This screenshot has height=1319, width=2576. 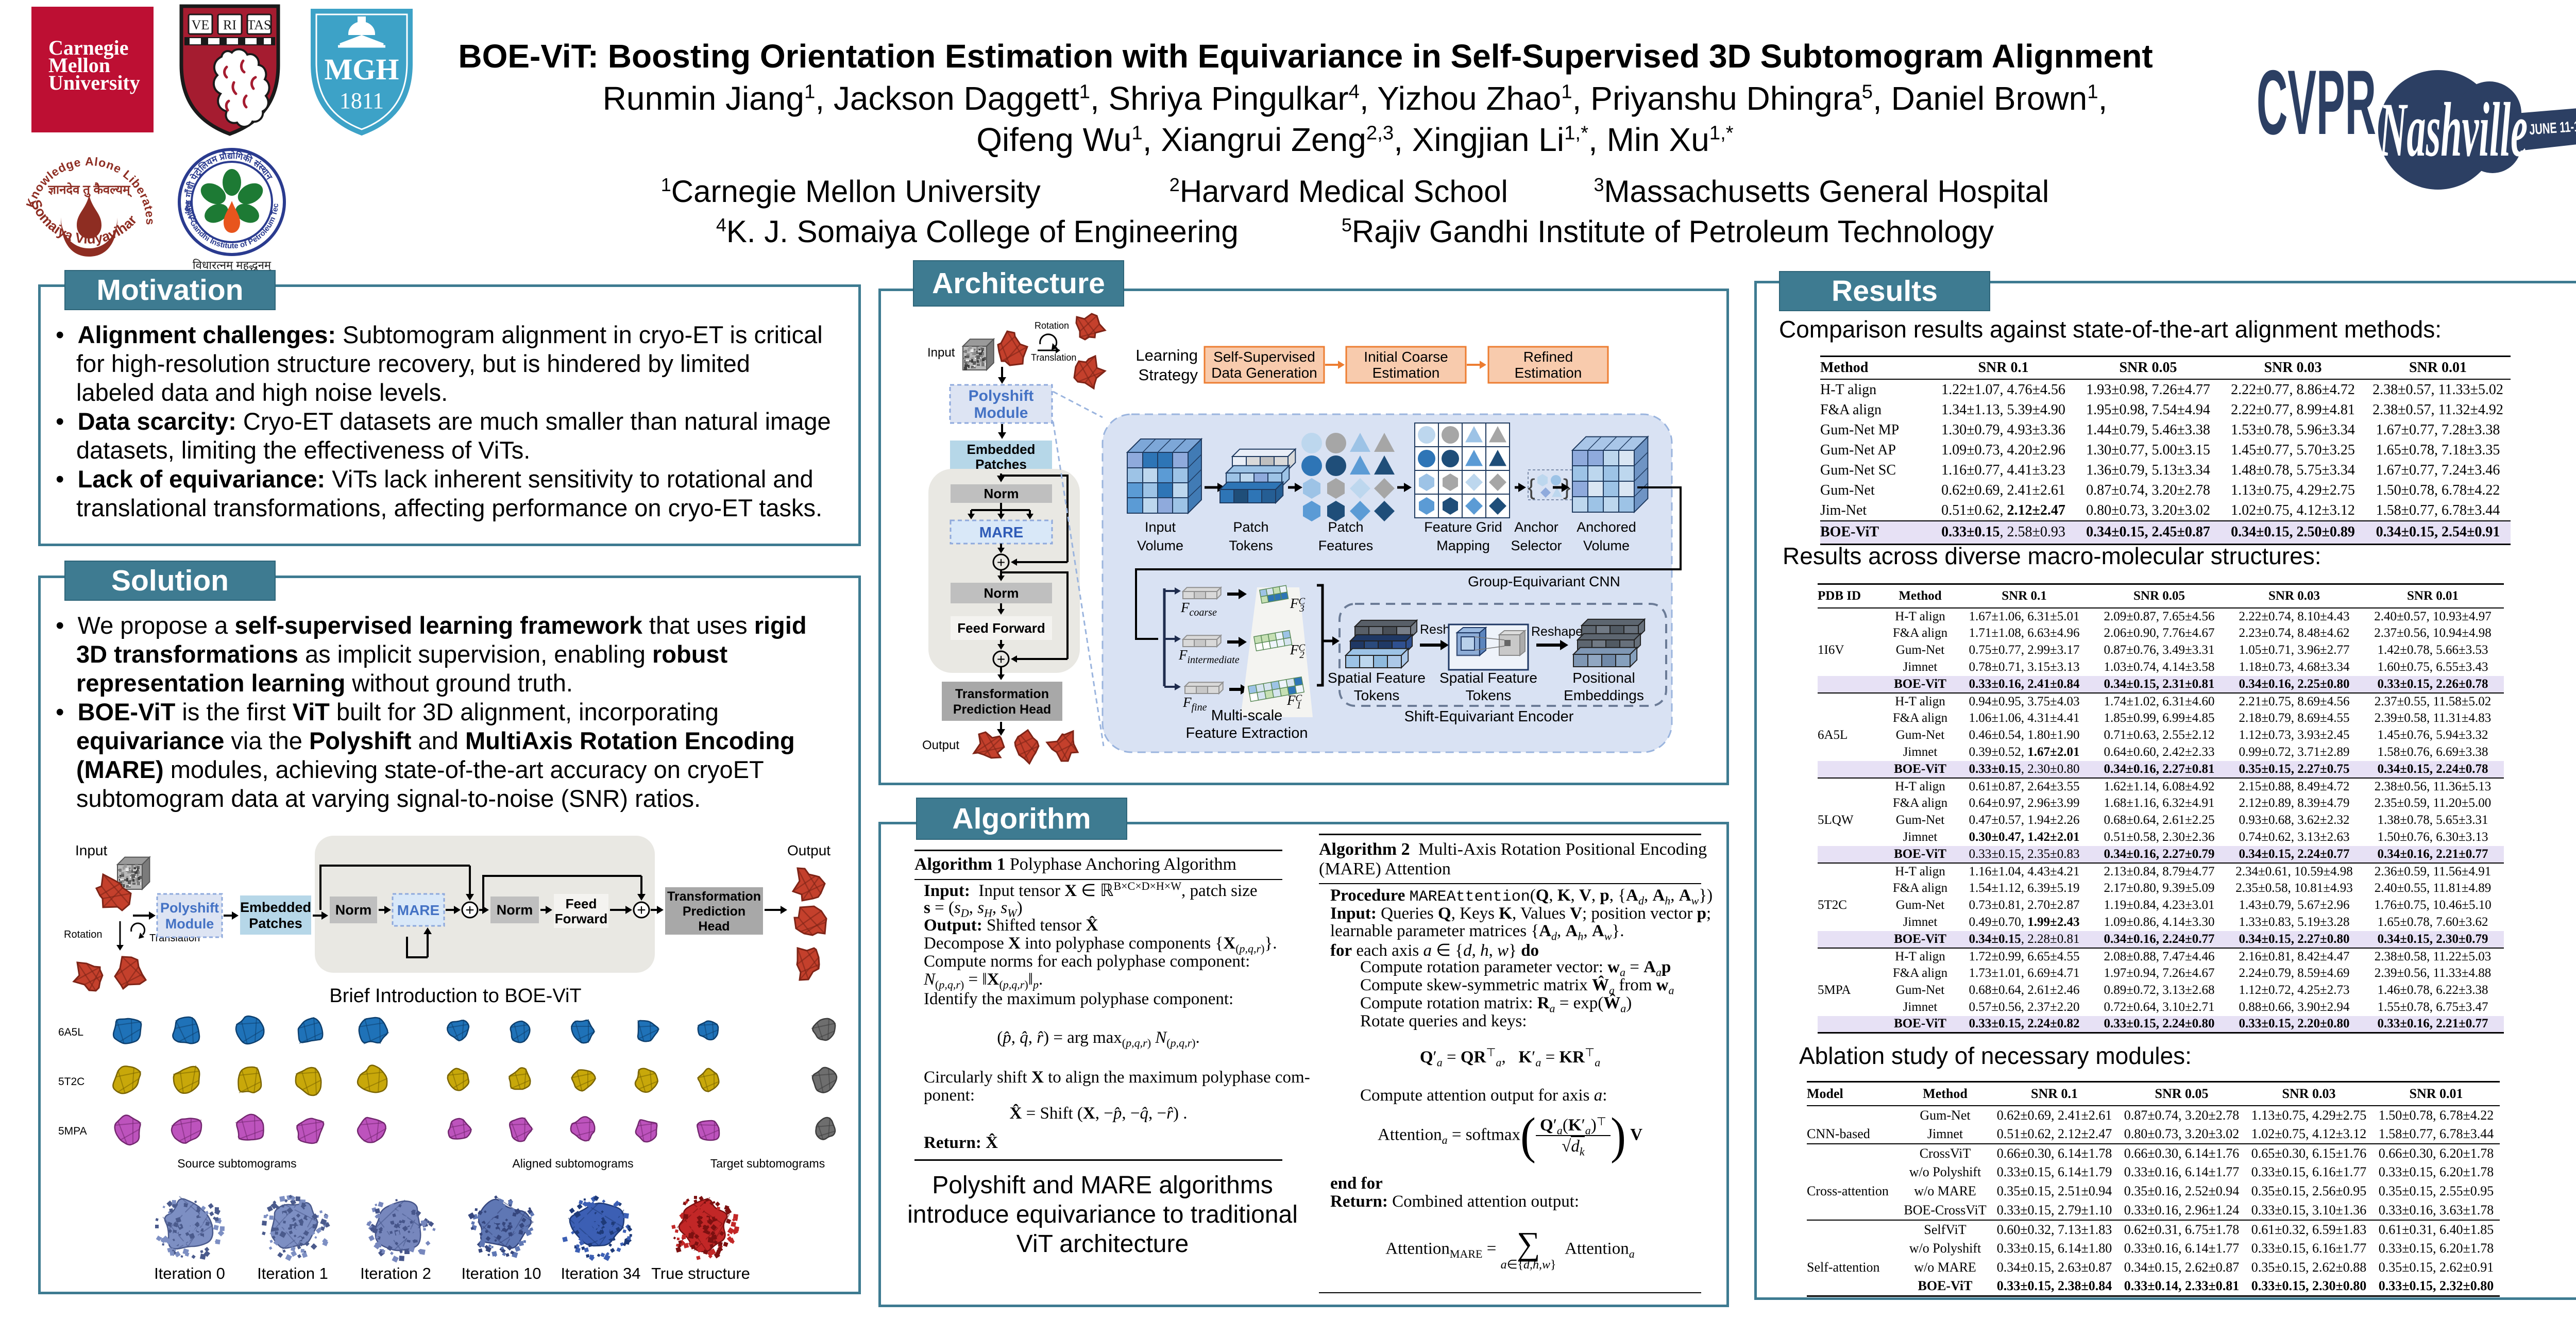 I want to click on svg-text: विधारत्नम् महद्धनम्, so click(x=233, y=265).